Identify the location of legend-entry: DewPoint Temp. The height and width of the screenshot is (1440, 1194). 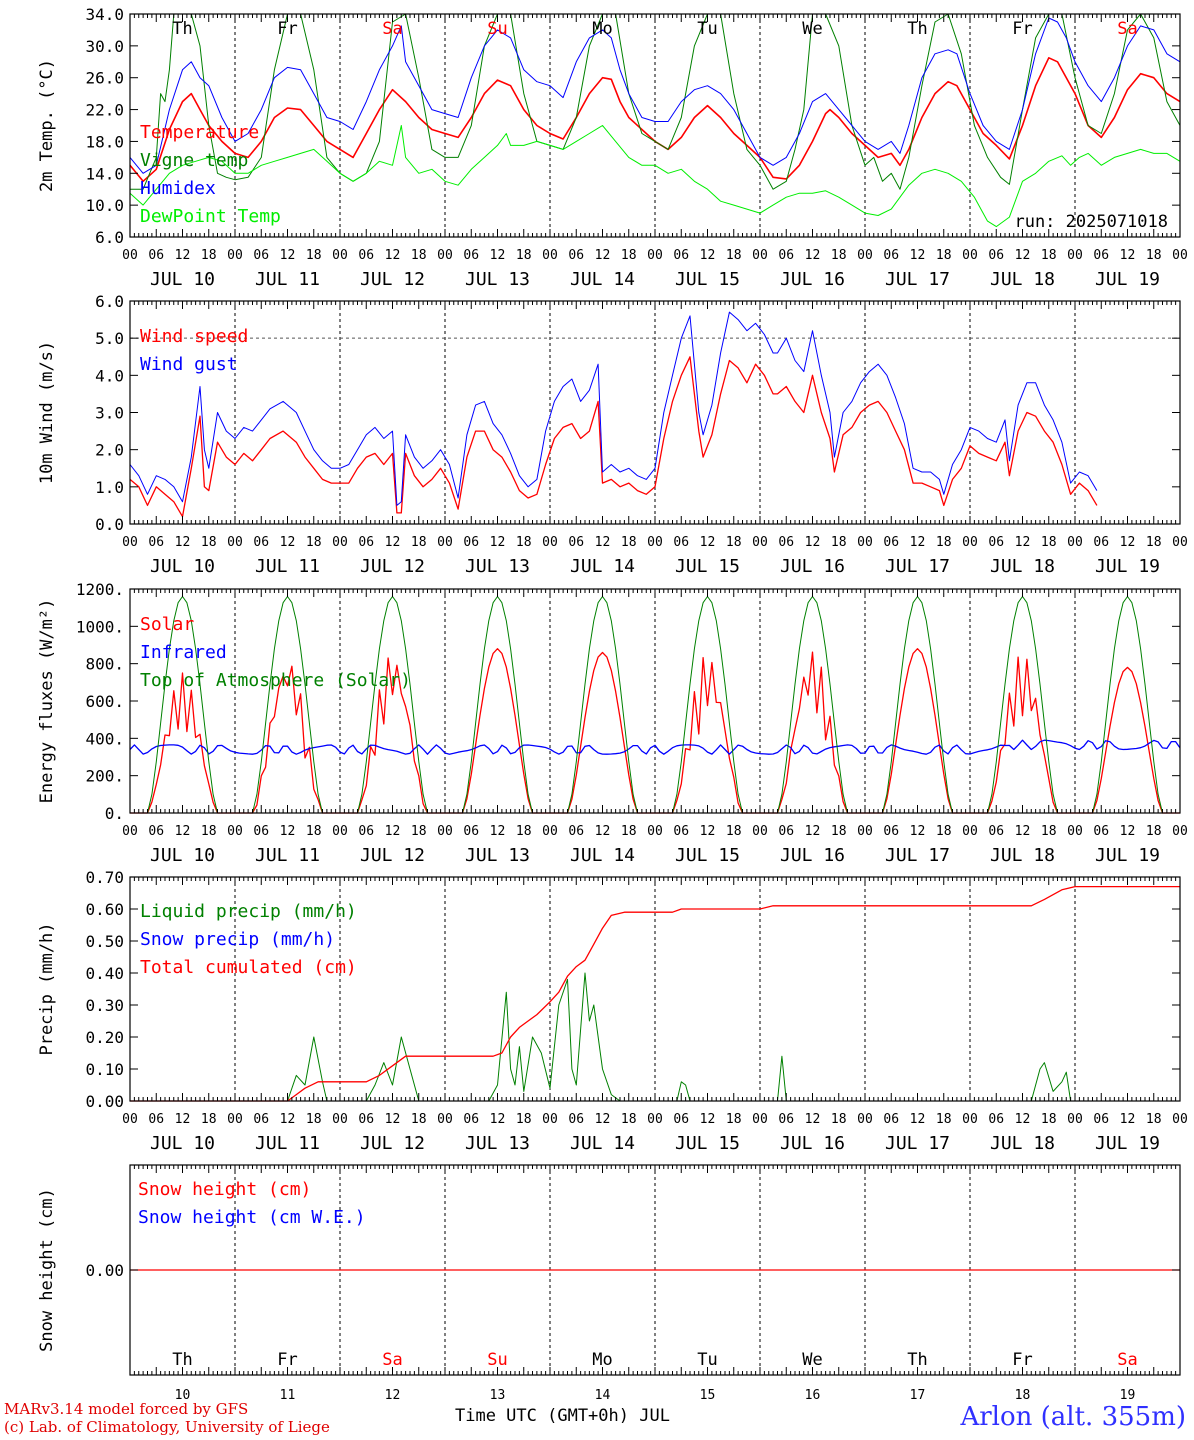
(210, 216).